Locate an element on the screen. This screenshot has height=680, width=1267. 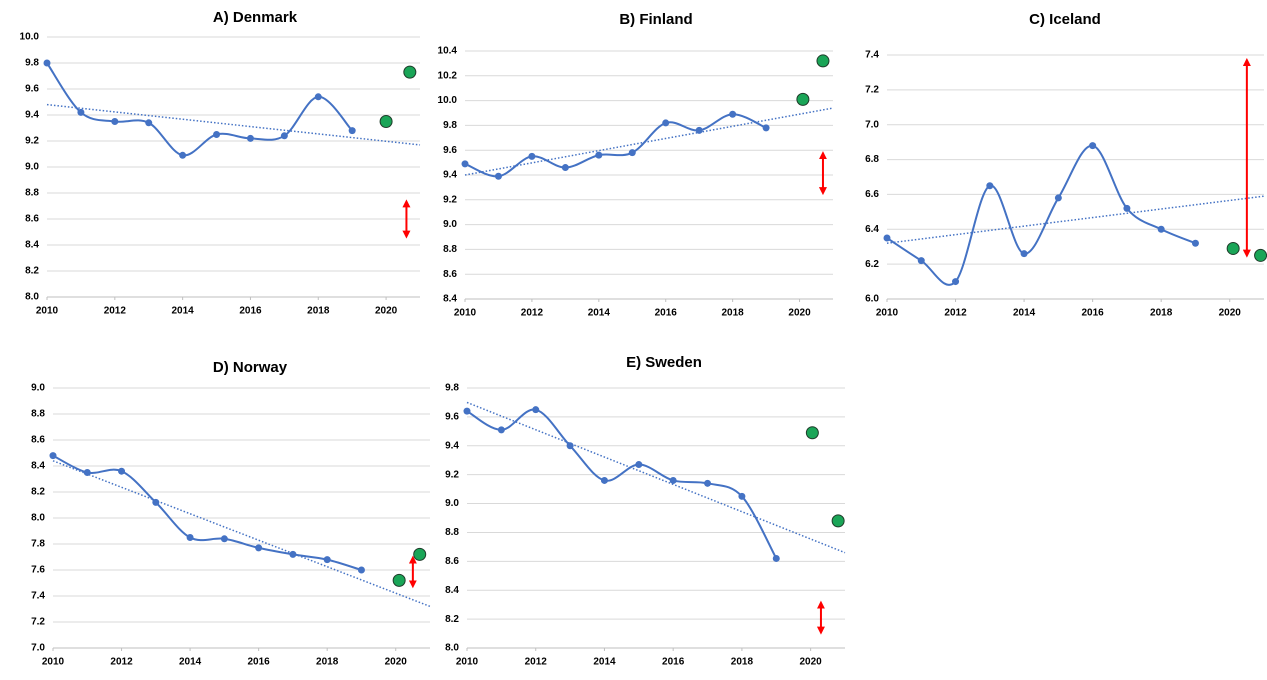
y-tick-label: 7.4 is located at coordinates (38, 596).